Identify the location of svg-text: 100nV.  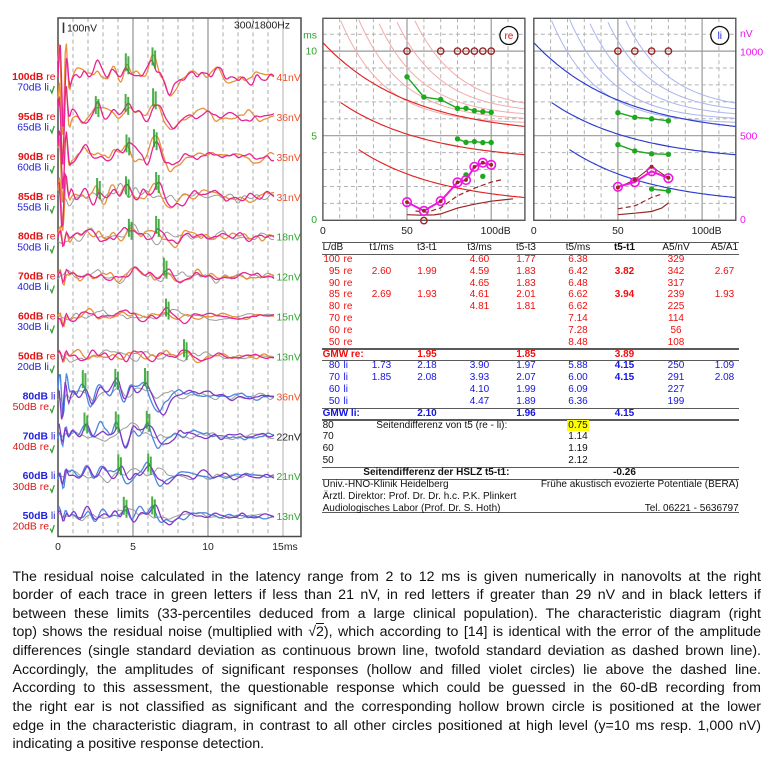
(82, 29).